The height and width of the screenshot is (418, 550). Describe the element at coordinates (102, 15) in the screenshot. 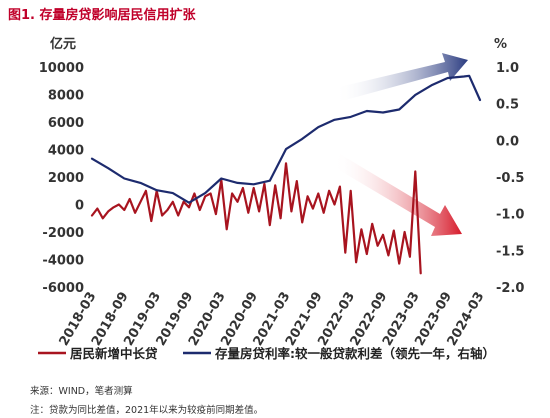

I see `chart-title: 图1. 存量房贷影响居民信用扩张` at that location.